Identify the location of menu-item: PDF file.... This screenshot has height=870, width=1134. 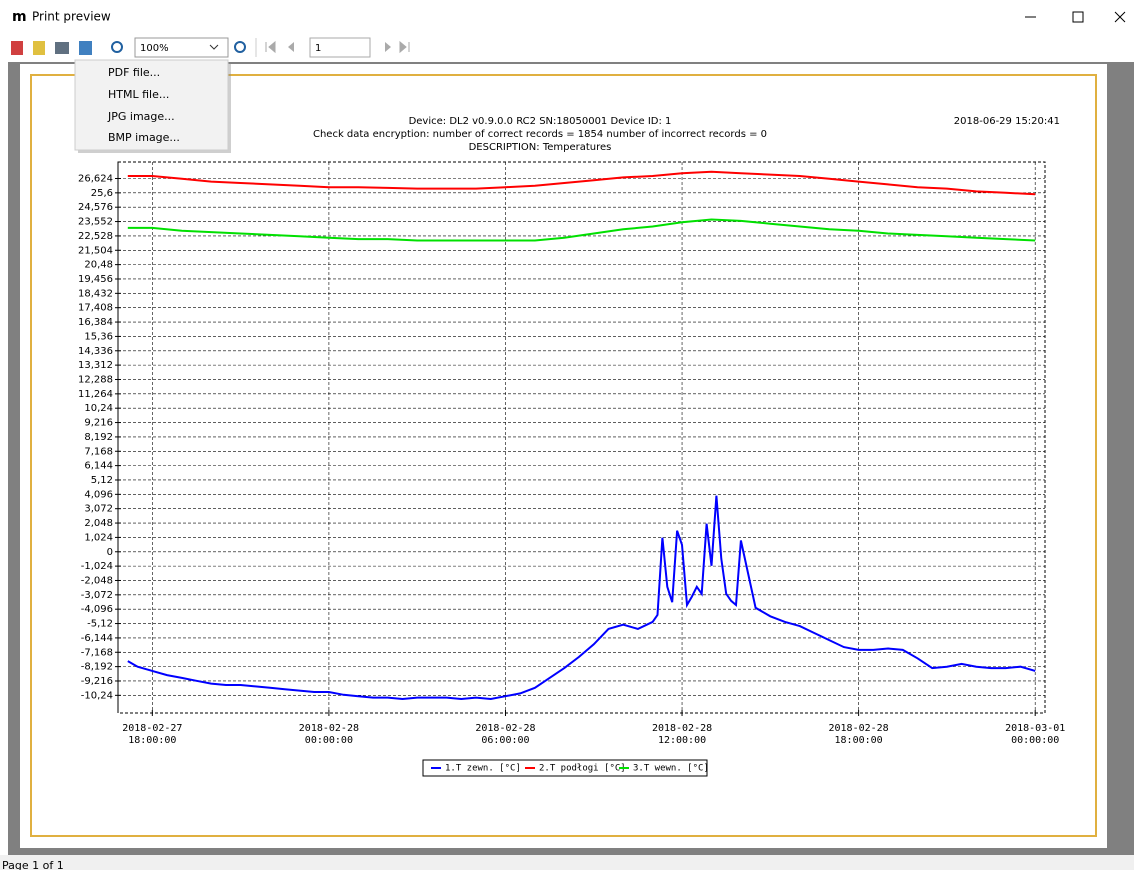
(134, 72).